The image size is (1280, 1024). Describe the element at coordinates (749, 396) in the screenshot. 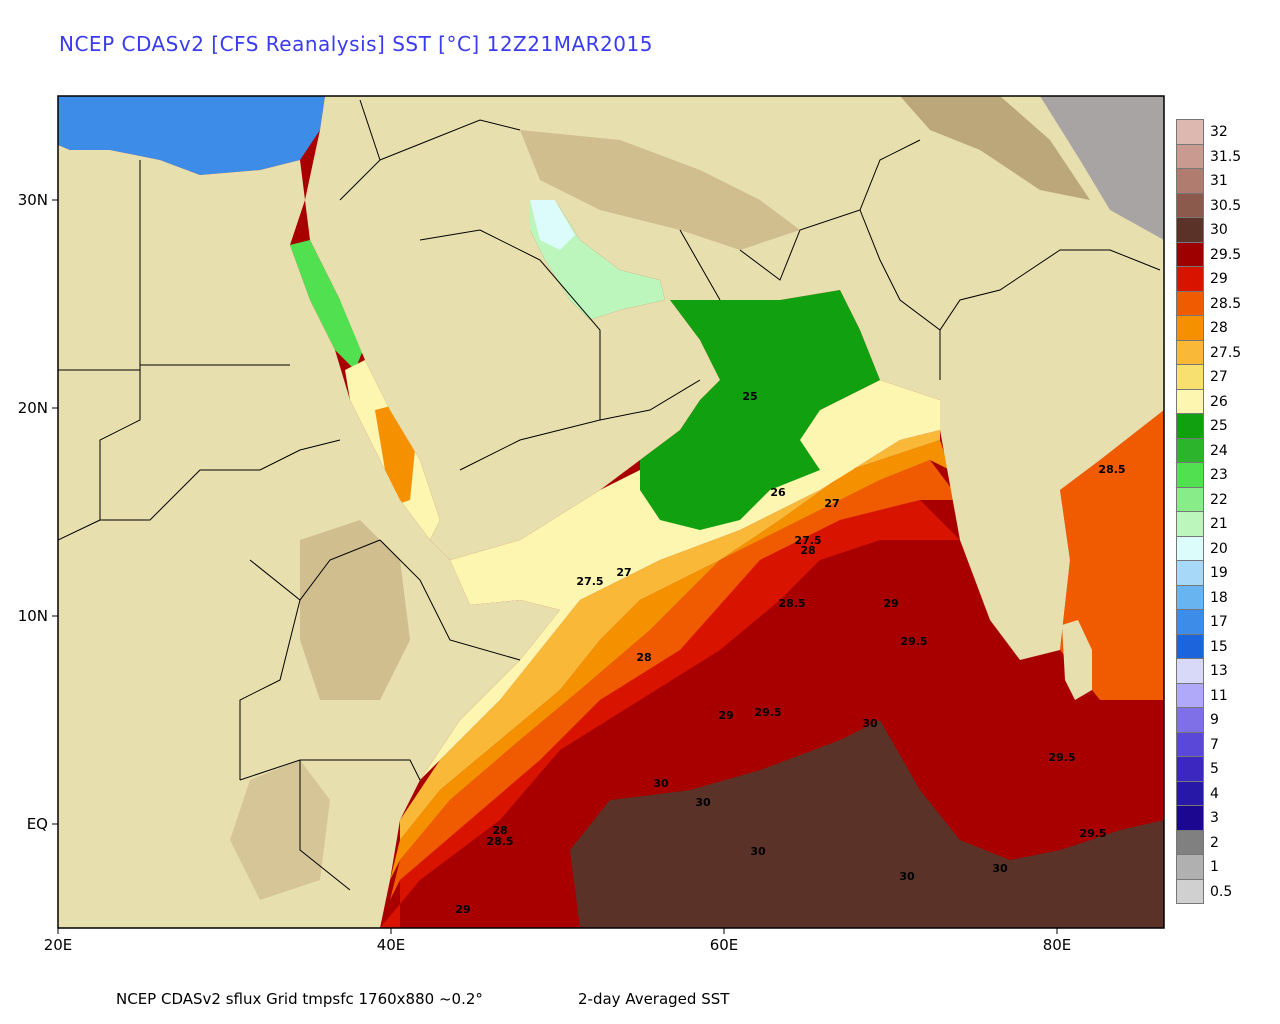

I see `contour-label: 25` at that location.